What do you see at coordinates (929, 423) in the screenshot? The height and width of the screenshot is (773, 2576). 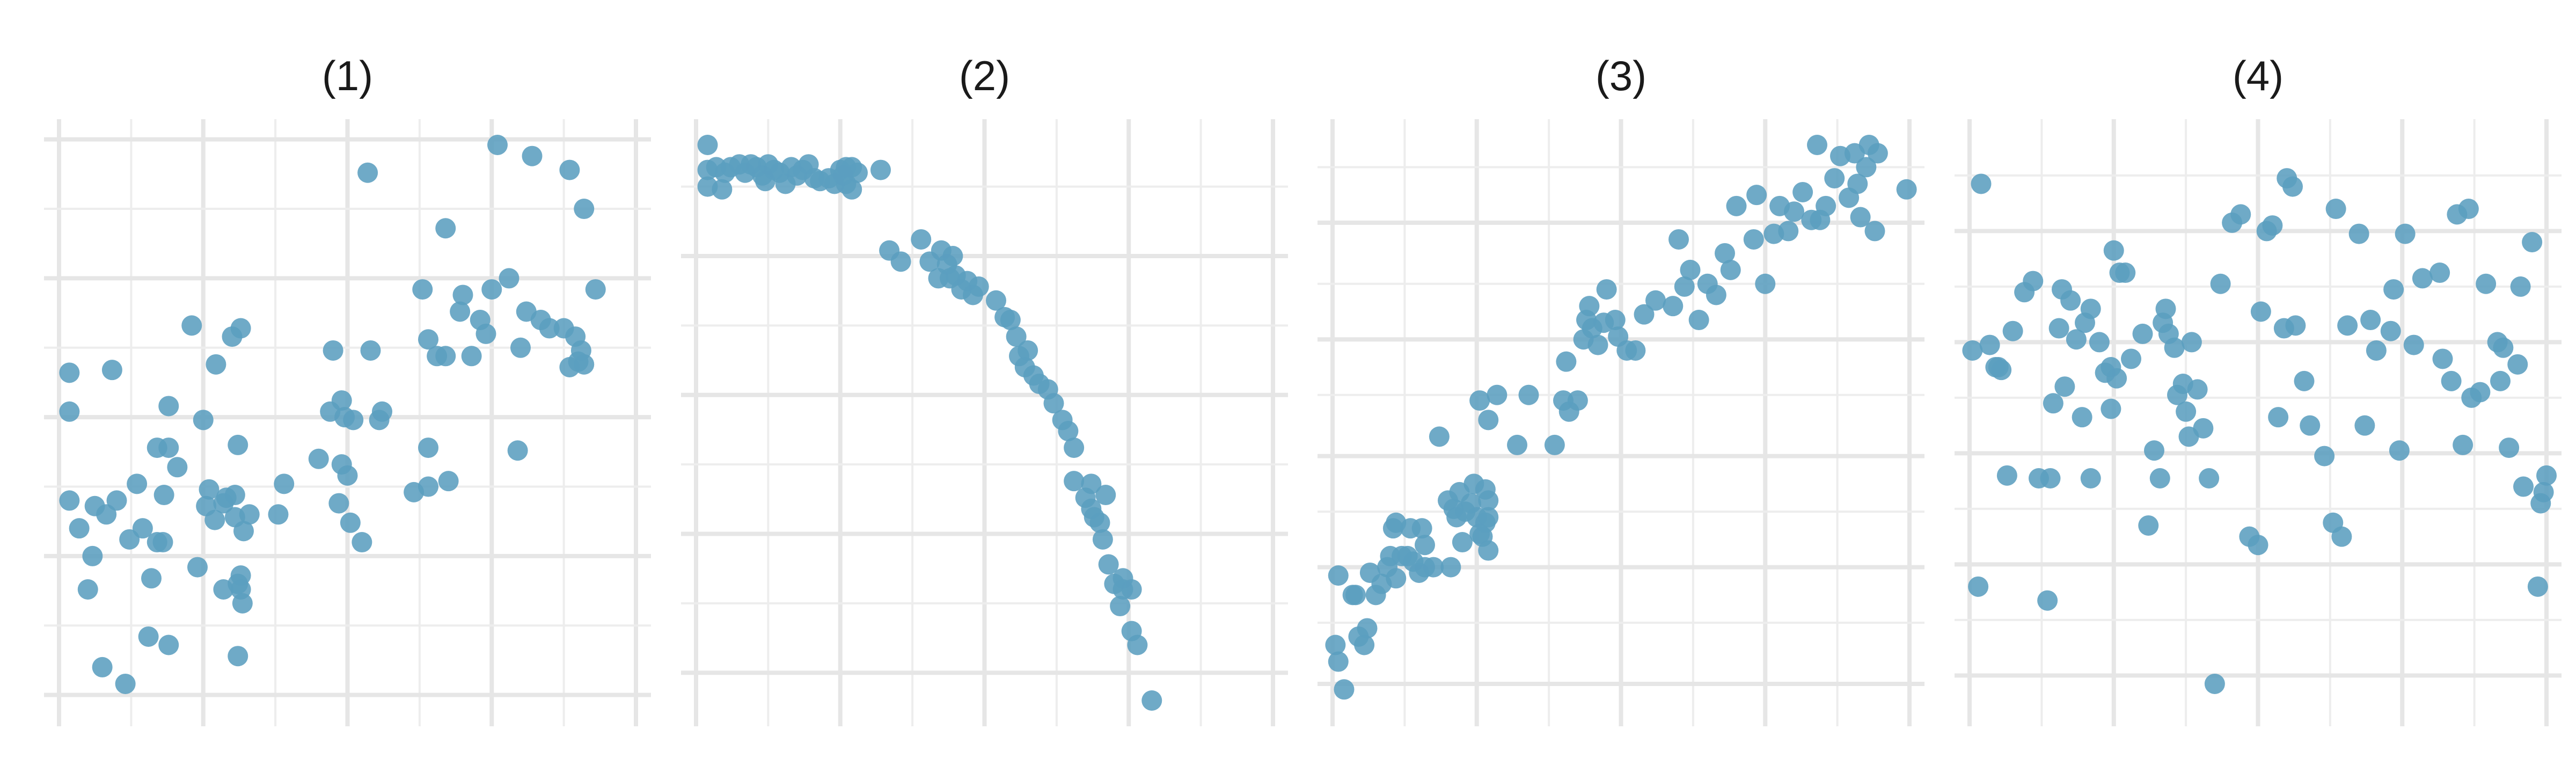 I see `points` at bounding box center [929, 423].